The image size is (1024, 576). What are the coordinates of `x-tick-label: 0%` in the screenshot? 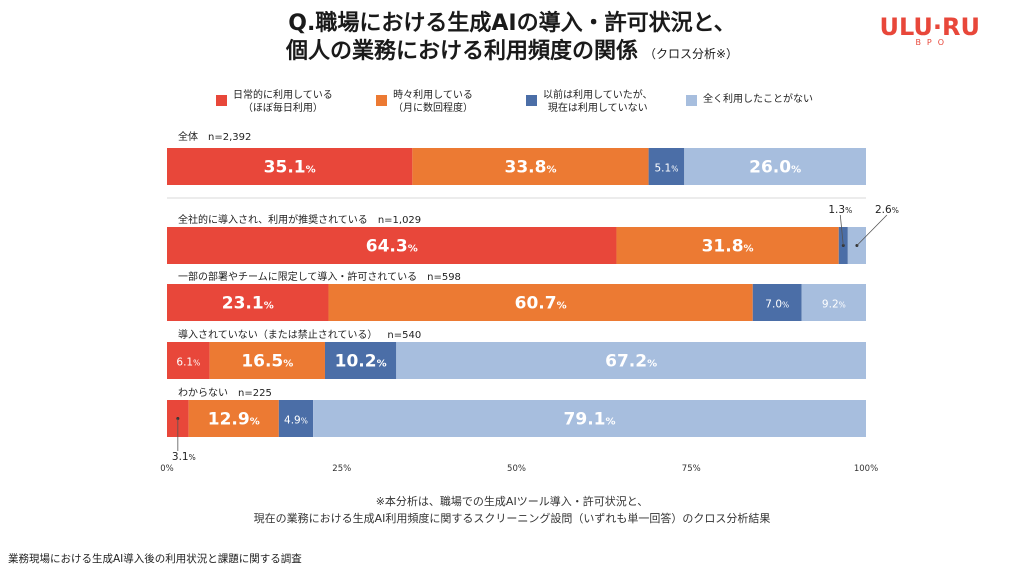 It's located at (167, 469).